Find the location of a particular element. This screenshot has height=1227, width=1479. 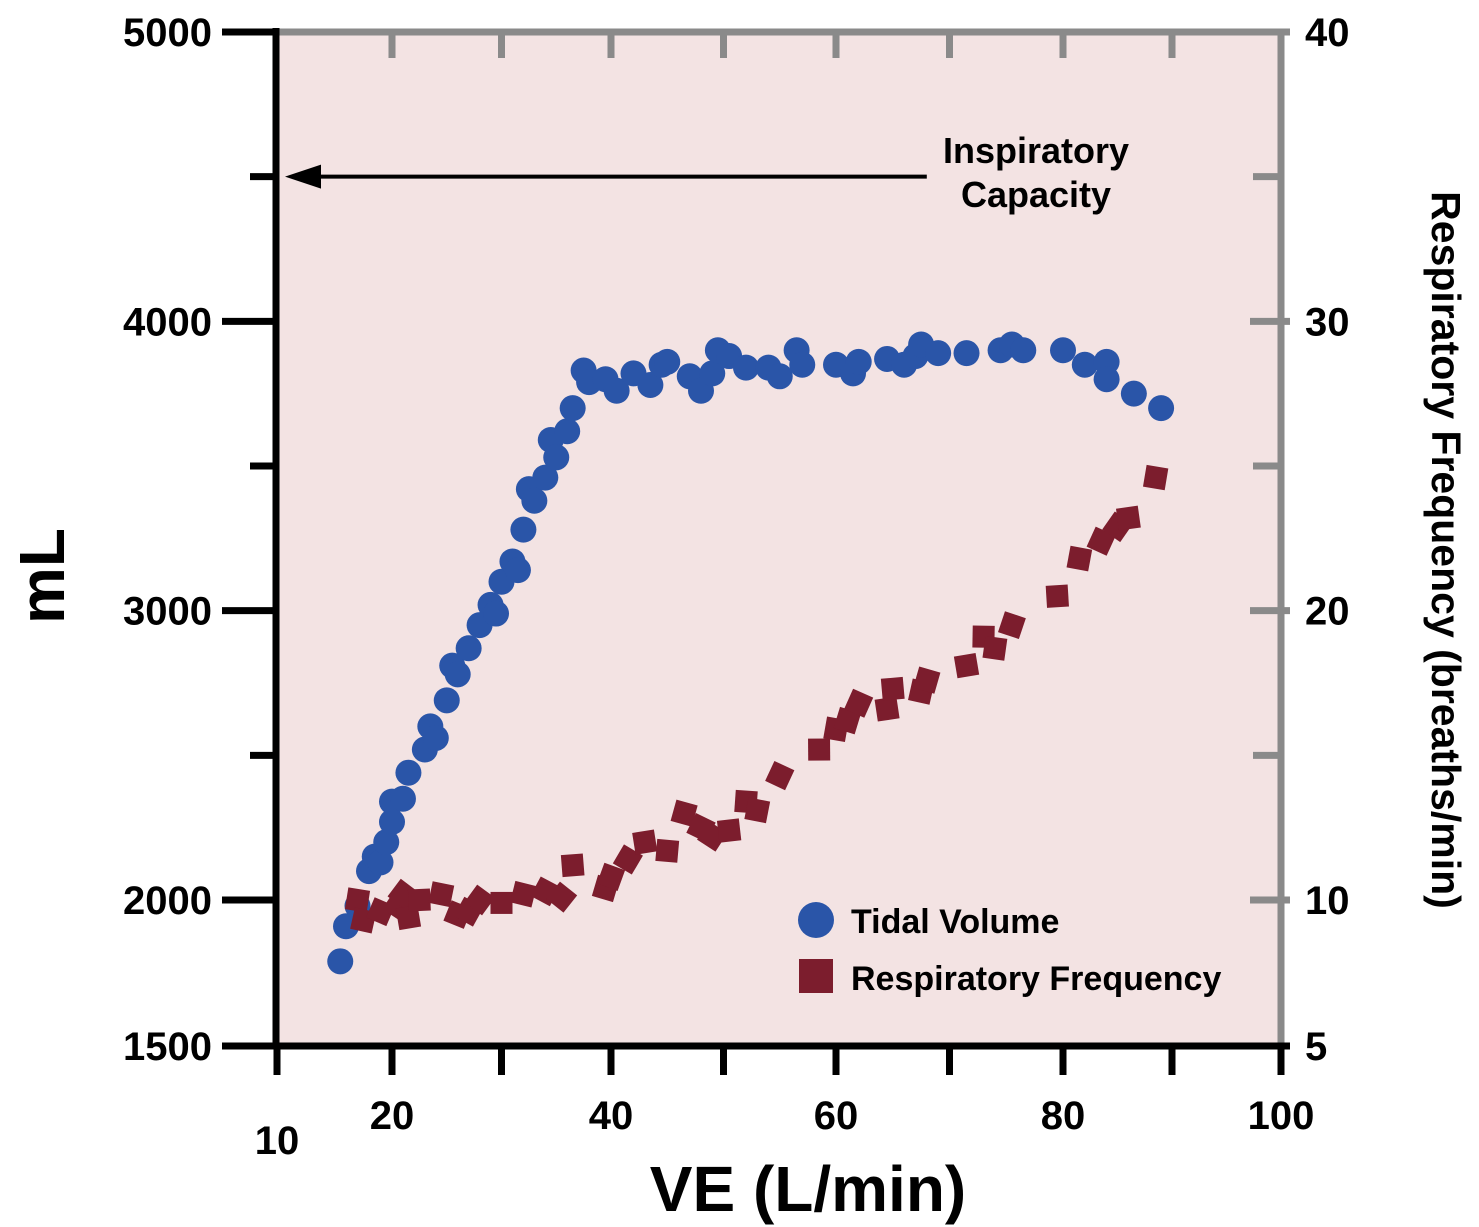

y-left-tick-label: 2000 is located at coordinates (167, 901).